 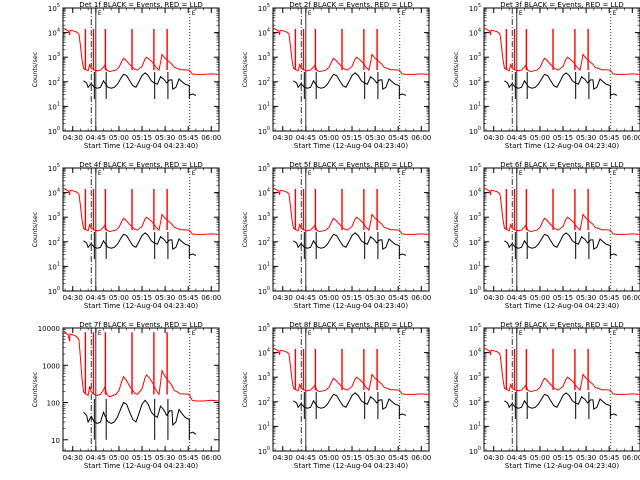 I want to click on y-tick-label: 10, so click(x=55, y=441).